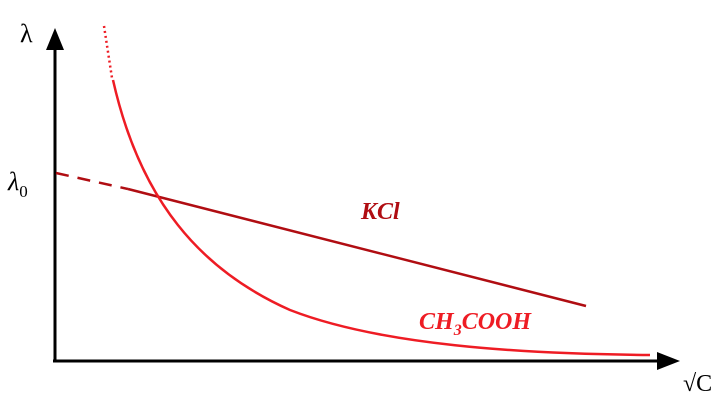 The width and height of the screenshot is (717, 396). I want to click on ch3cooh-label-prefix: CH, so click(437, 322).